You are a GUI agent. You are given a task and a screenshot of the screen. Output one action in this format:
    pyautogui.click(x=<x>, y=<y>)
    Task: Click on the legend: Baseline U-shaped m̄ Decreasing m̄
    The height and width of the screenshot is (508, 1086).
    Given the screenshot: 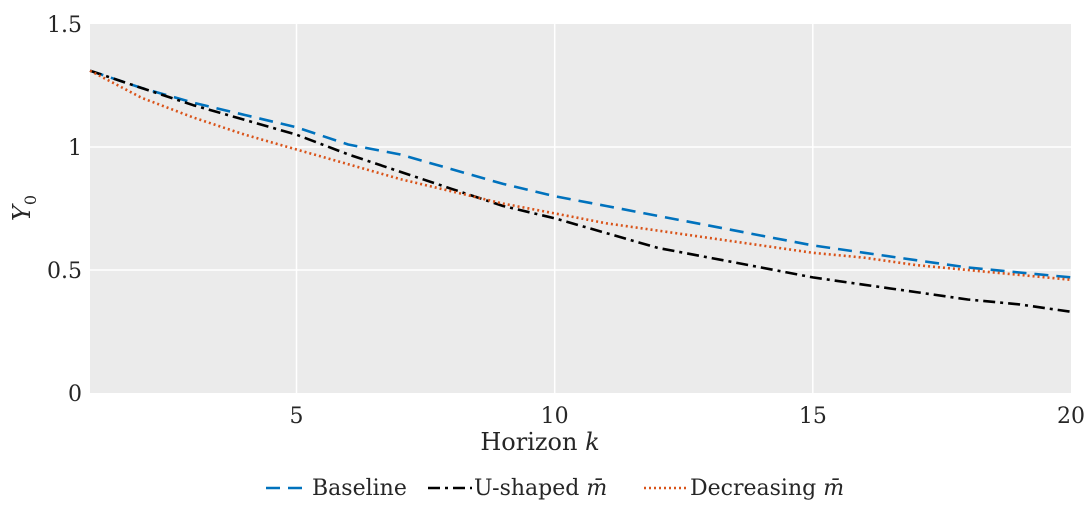 What is the action you would take?
    pyautogui.click(x=555, y=488)
    